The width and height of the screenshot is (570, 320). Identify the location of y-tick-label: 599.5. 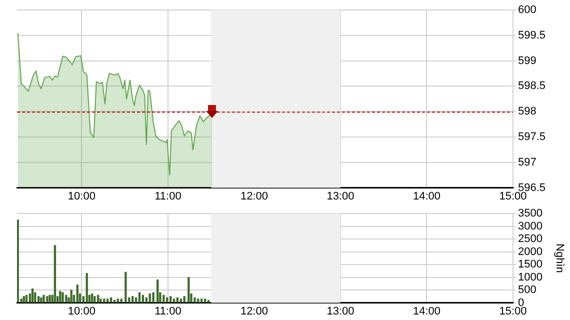
(532, 35).